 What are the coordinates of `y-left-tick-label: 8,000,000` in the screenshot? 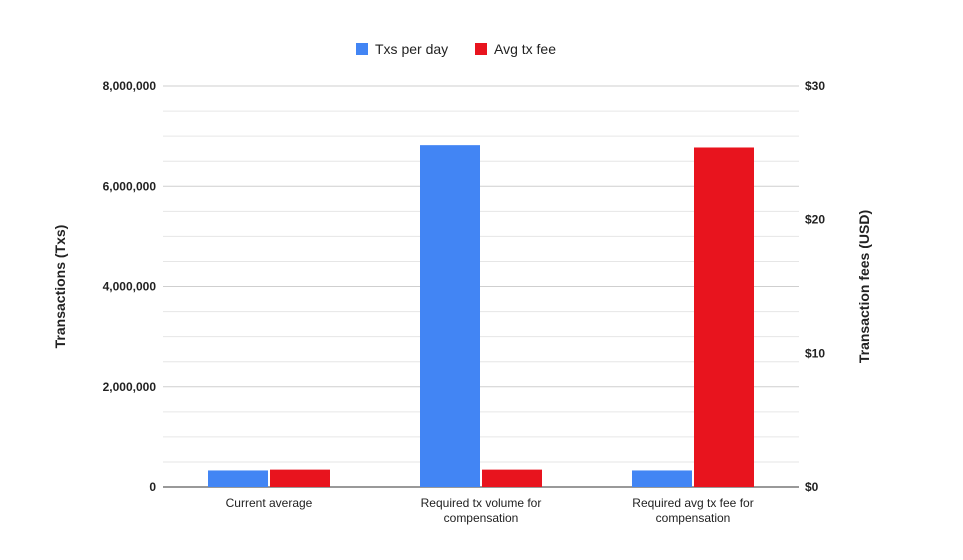 It's located at (130, 86).